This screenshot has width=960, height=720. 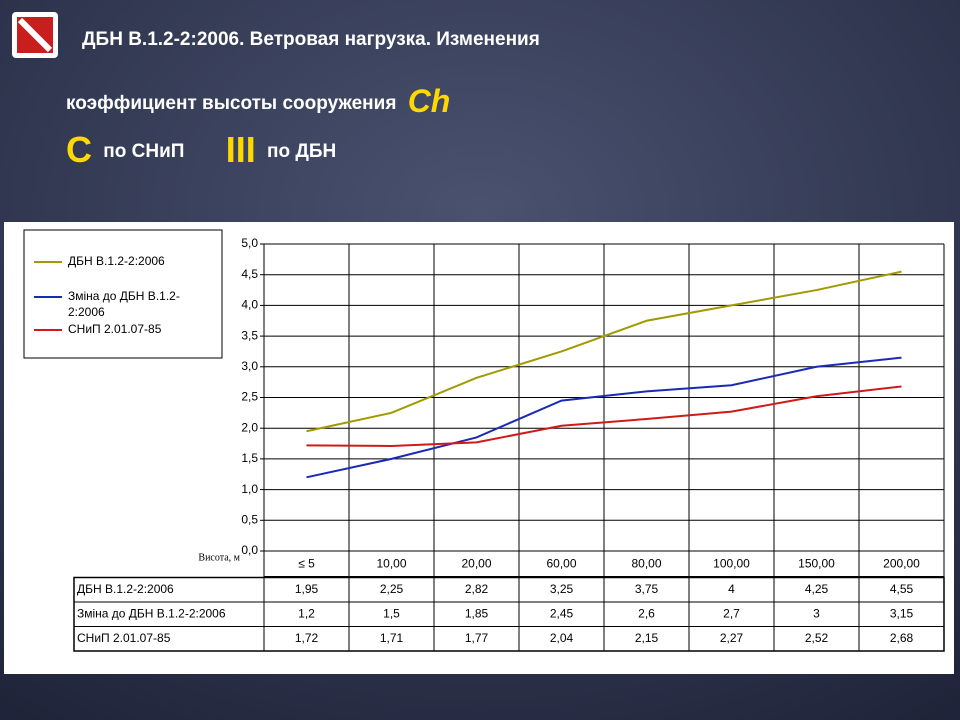 I want to click on table-cell: 1,72, so click(x=307, y=638).